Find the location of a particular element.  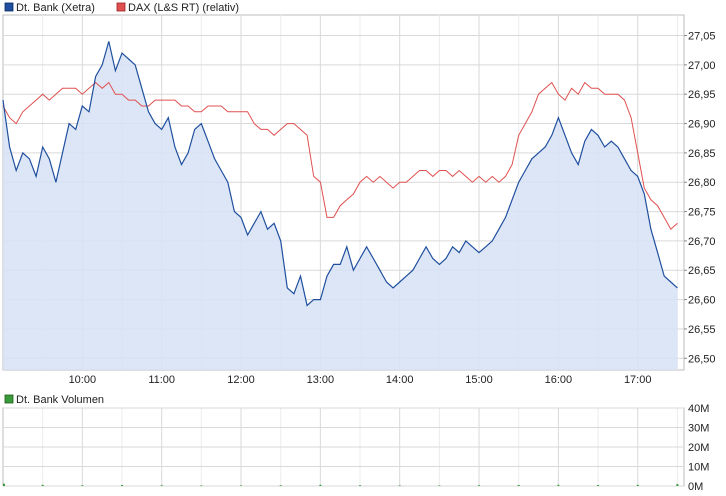

volume-legend: Dt. Bank Volumen is located at coordinates (54, 400).